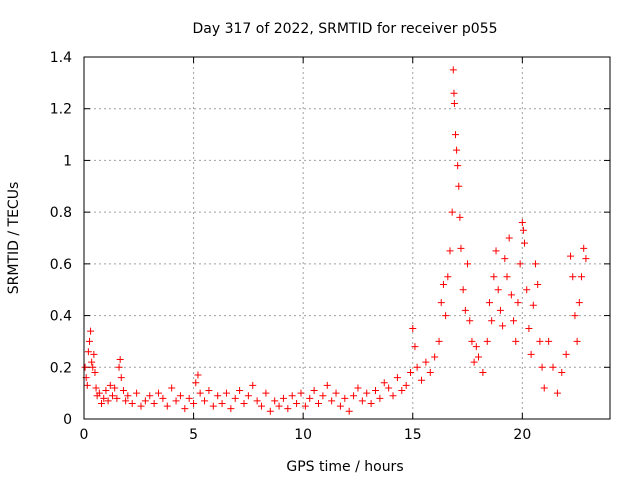  I want to click on x-axis-label: GPS time / hours, so click(344, 467).